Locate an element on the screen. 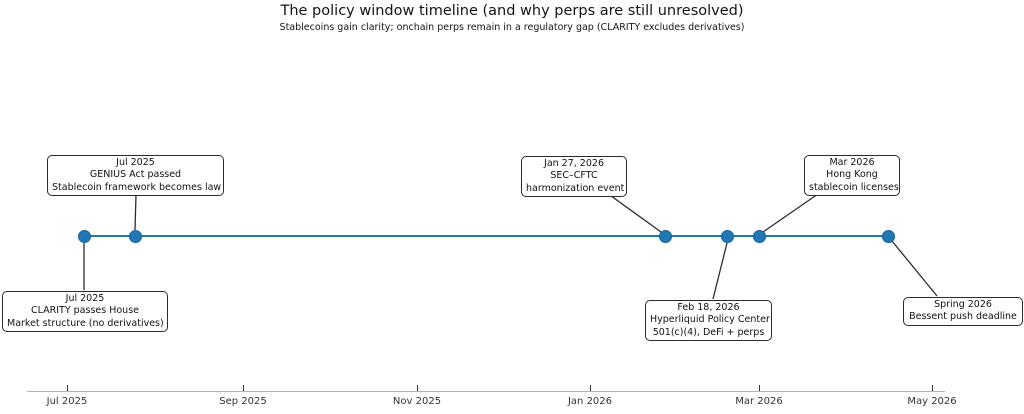 This screenshot has height=414, width=1024. event-label: Hong Kong is located at coordinates (852, 175).